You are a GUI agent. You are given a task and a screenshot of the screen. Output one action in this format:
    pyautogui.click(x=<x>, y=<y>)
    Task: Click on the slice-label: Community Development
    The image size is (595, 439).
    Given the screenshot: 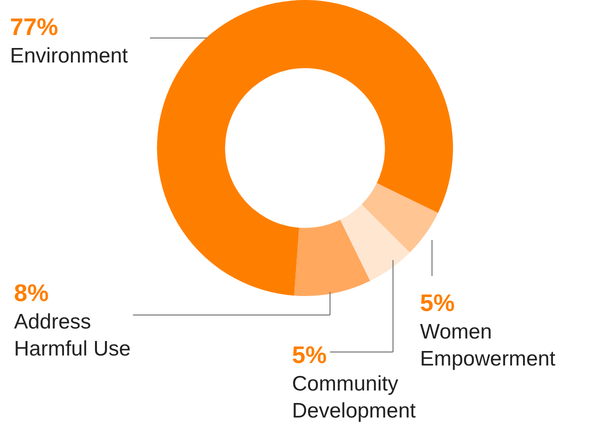 What is the action you would take?
    pyautogui.click(x=354, y=397)
    